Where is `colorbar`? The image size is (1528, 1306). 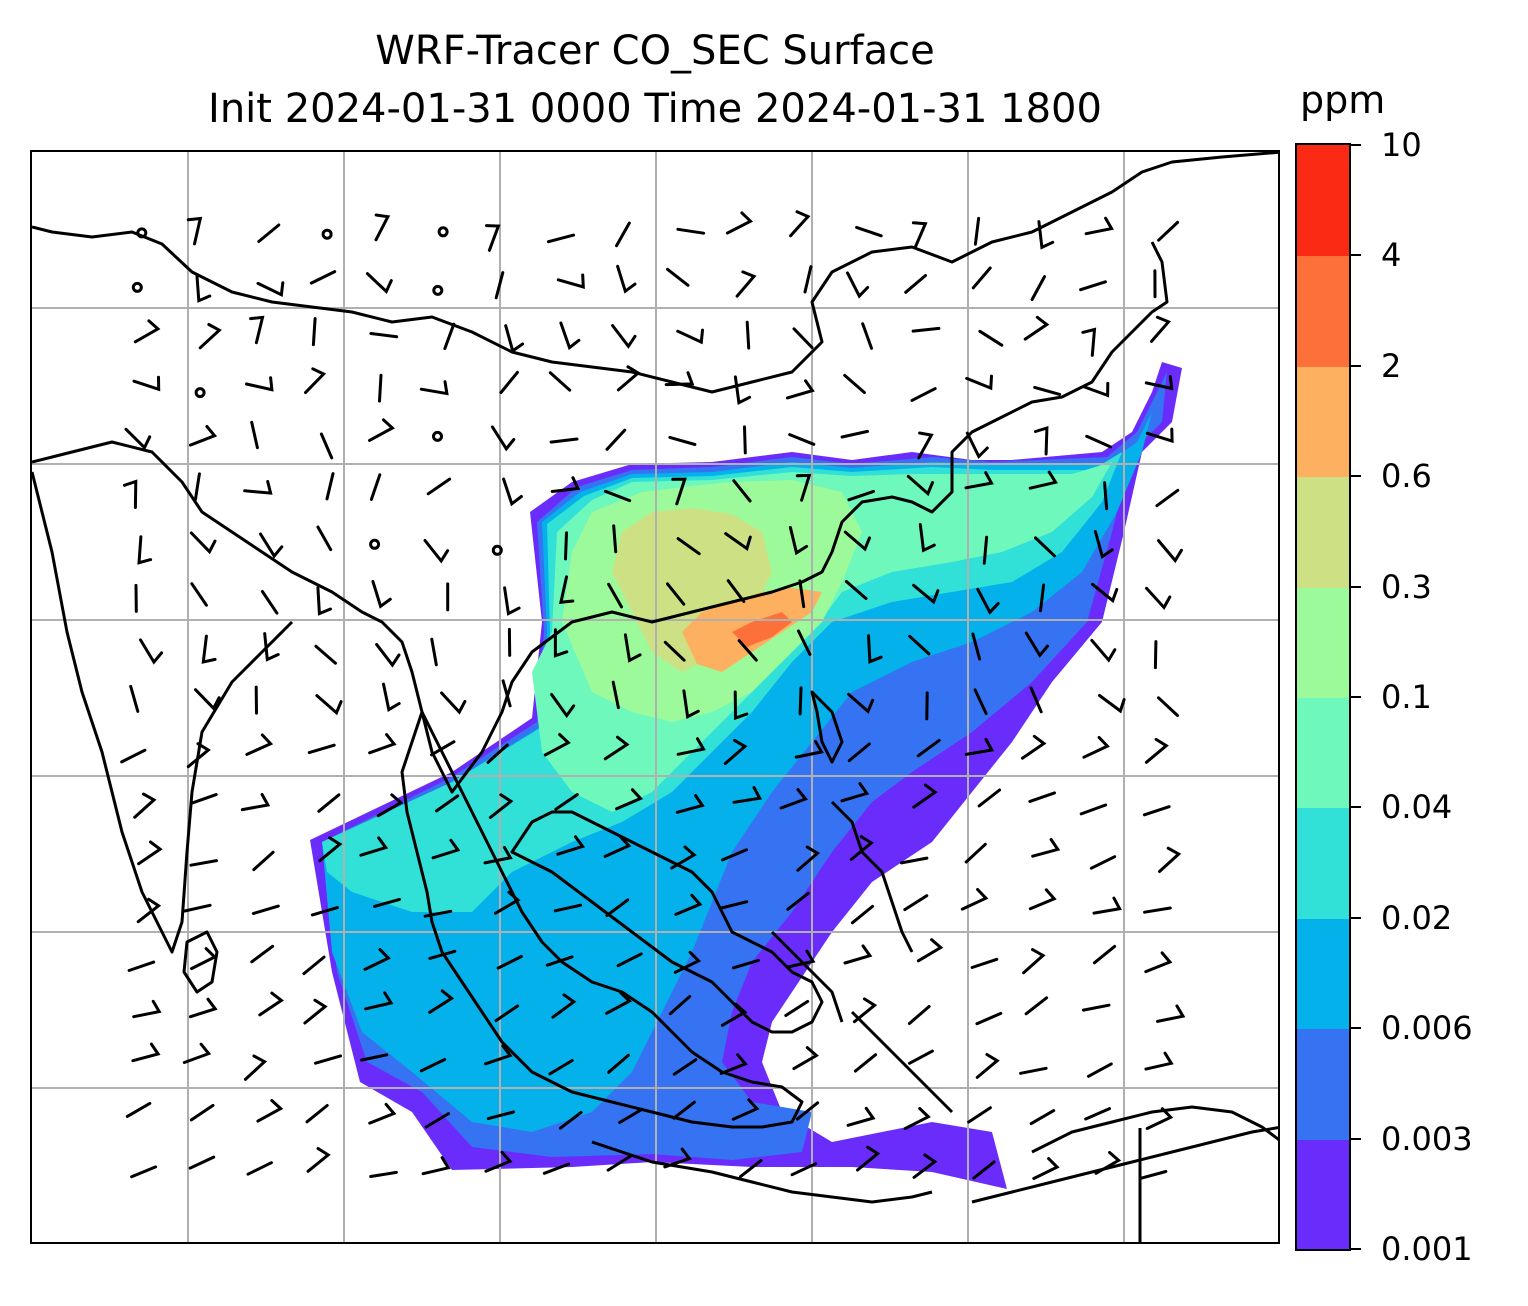 colorbar is located at coordinates (1323, 697).